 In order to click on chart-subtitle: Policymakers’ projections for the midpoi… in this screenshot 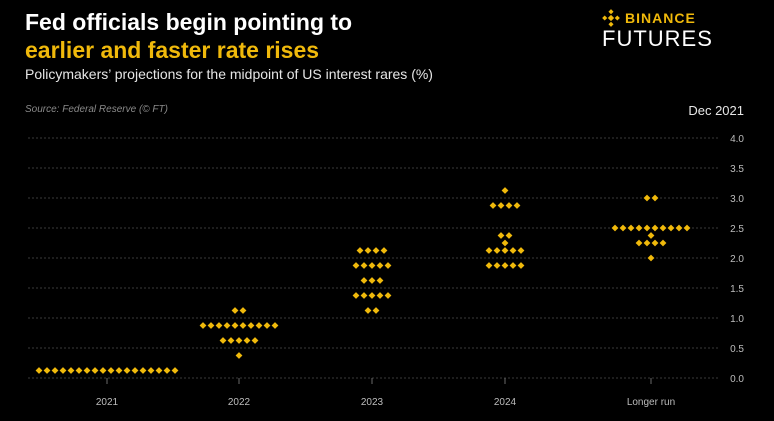, I will do `click(229, 74)`.